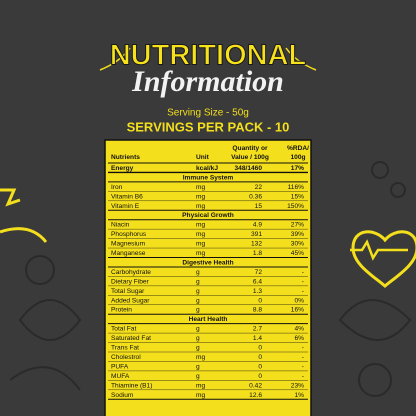 The width and height of the screenshot is (416, 416). Describe the element at coordinates (208, 126) in the screenshot. I see `servings-per-pack: SERVINGS PER PACK - 10` at that location.